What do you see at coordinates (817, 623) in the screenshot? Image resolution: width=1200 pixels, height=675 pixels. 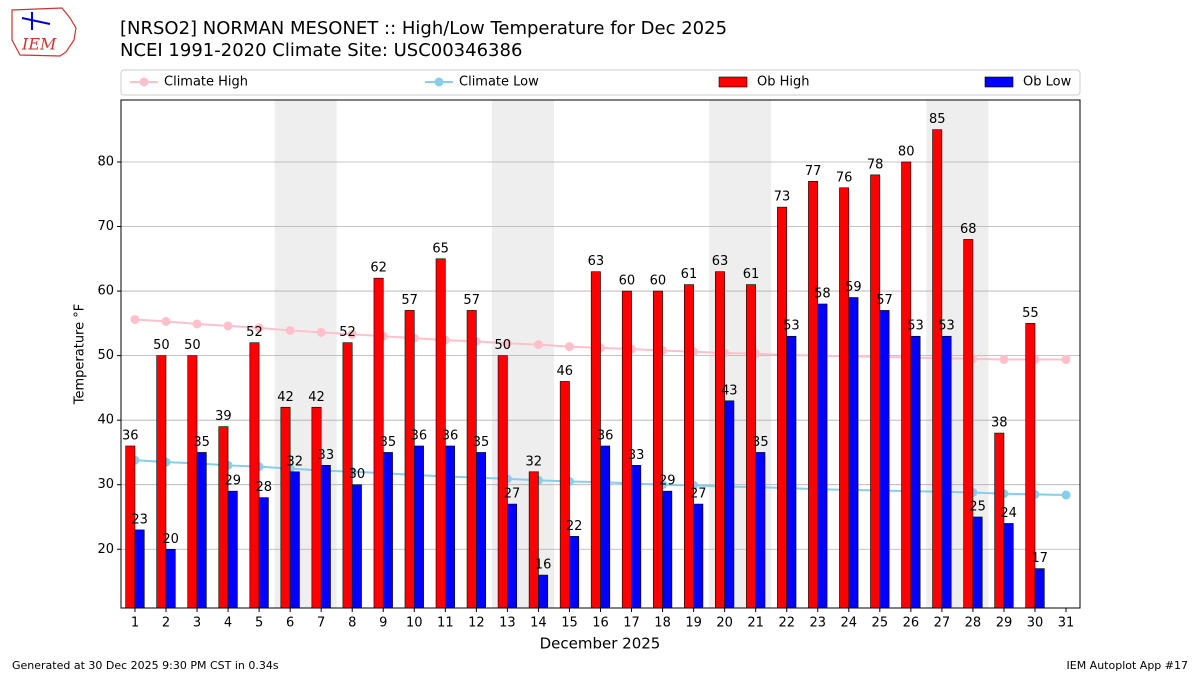 I see `x-tick-label: 23` at bounding box center [817, 623].